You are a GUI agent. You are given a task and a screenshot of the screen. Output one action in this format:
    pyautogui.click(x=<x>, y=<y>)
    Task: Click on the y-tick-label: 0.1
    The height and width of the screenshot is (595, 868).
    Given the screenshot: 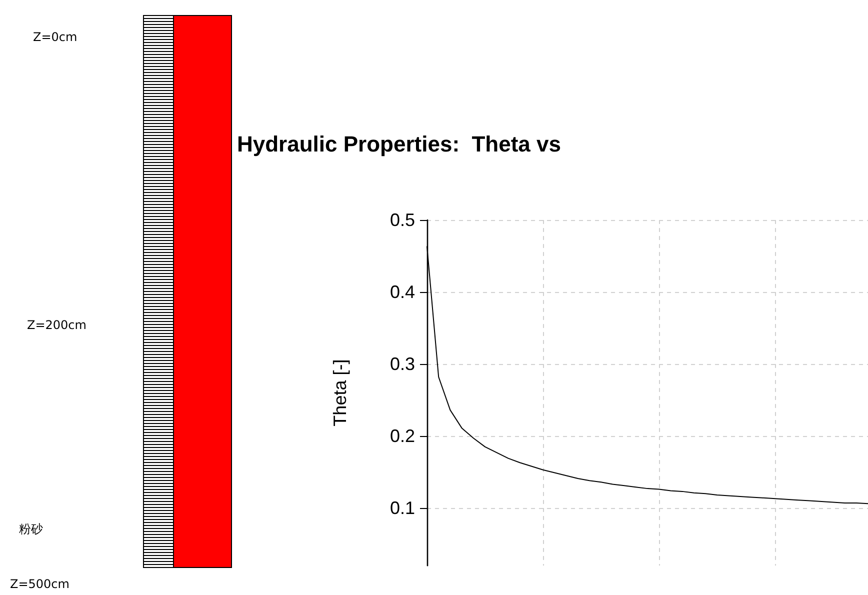 What is the action you would take?
    pyautogui.click(x=402, y=508)
    